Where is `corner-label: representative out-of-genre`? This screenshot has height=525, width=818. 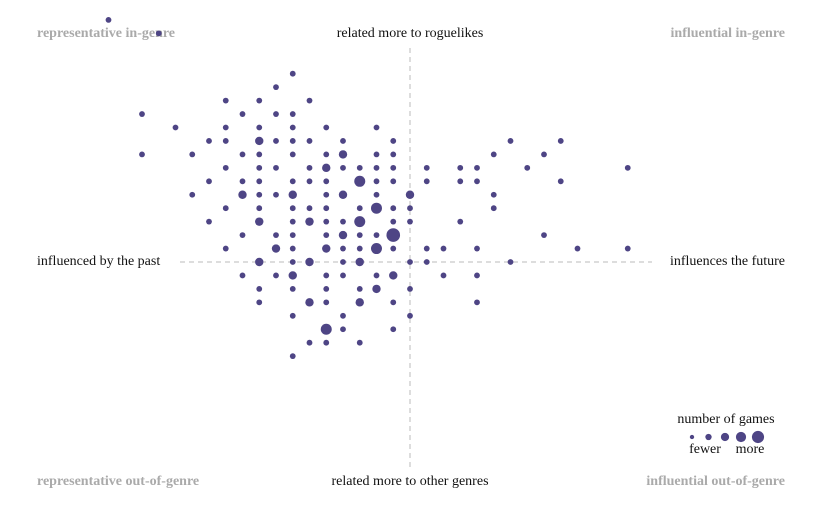 corner-label: representative out-of-genre is located at coordinates (118, 481).